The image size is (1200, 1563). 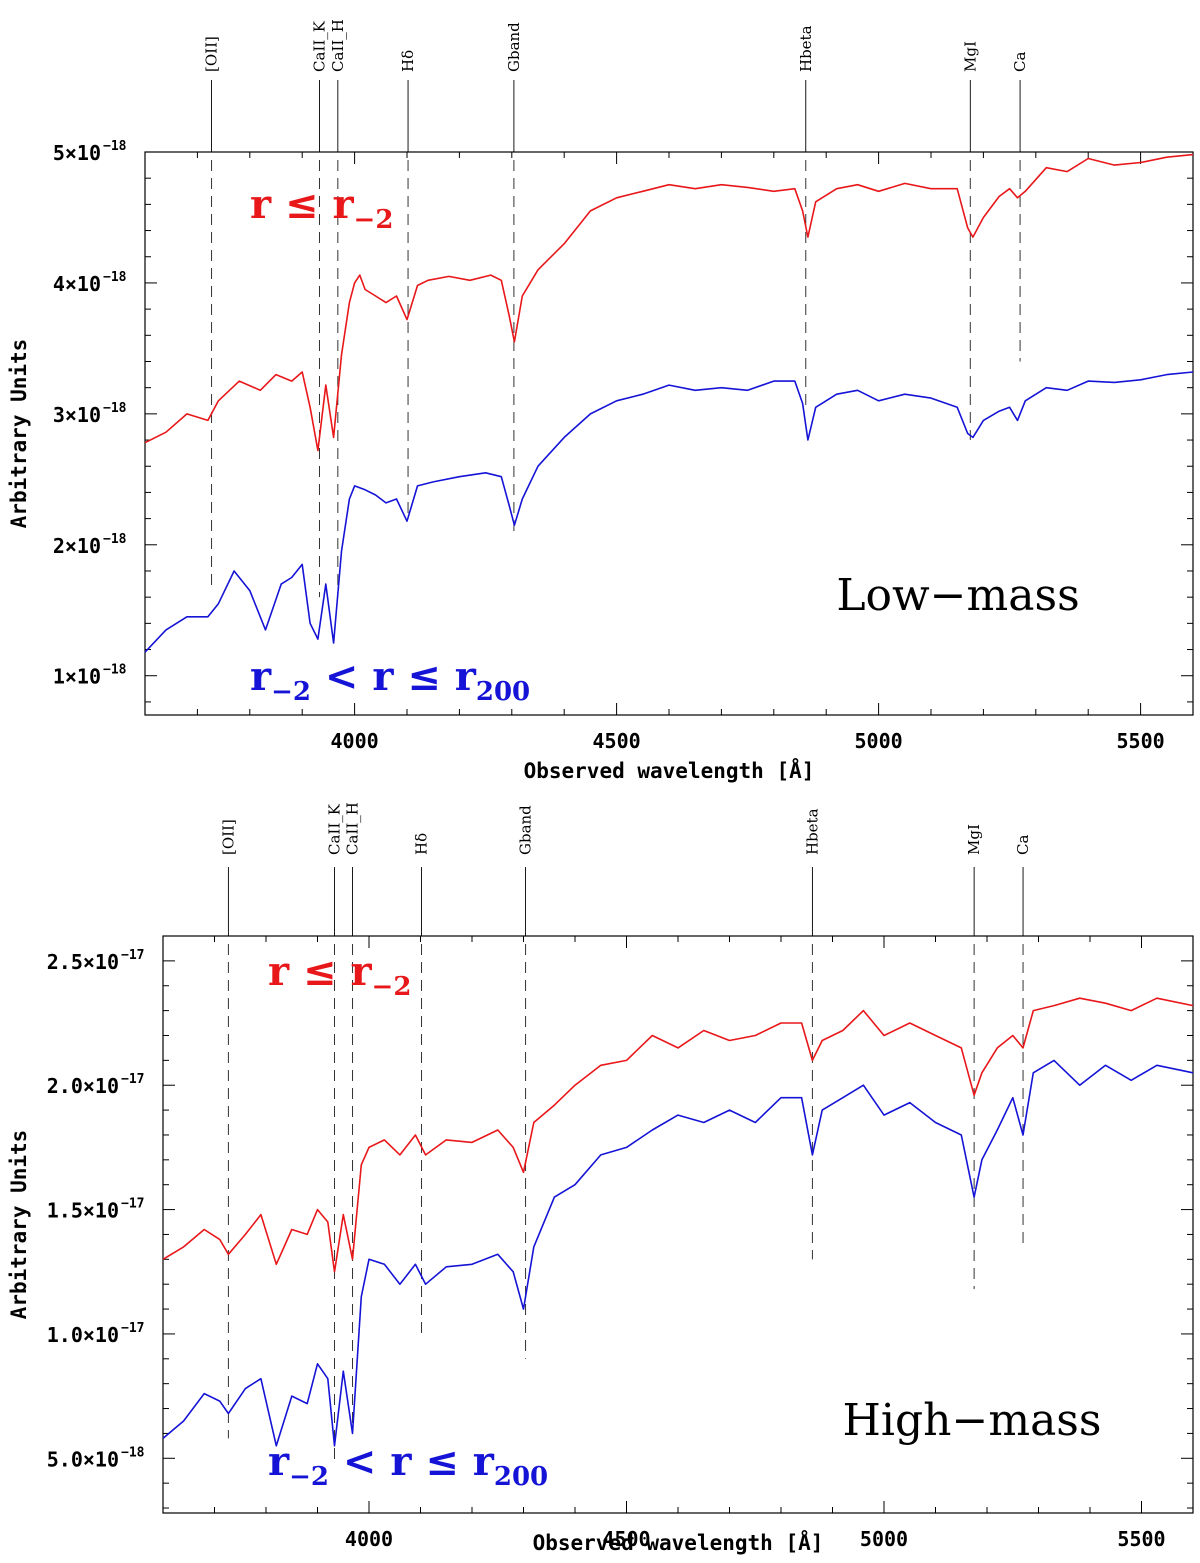 What do you see at coordinates (77, 415) in the screenshot?
I see `y-tick-label: 3×10` at bounding box center [77, 415].